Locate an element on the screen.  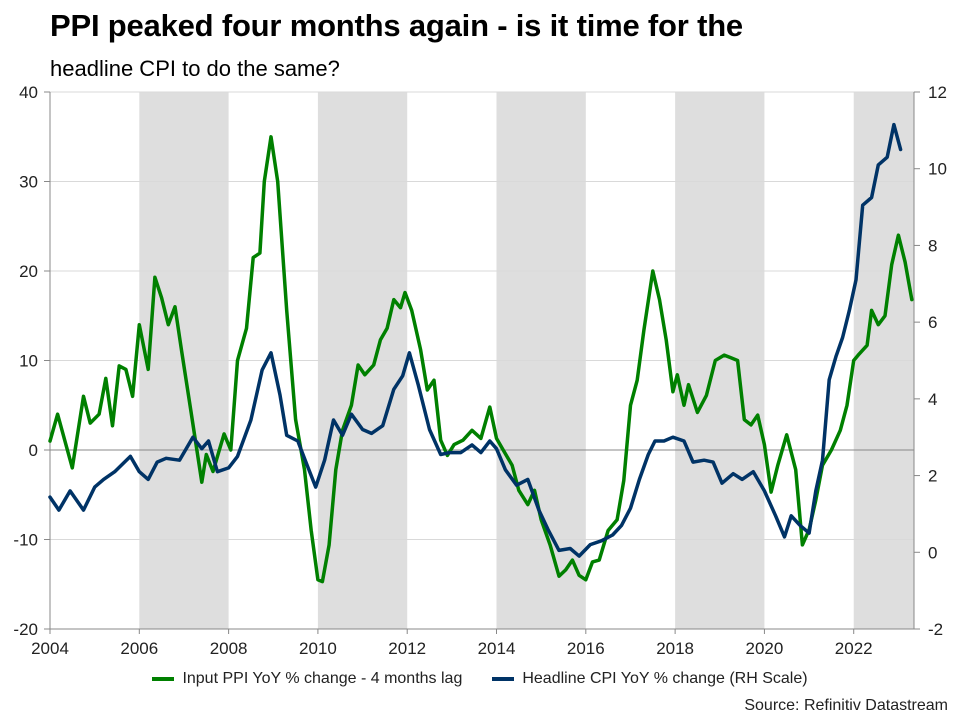
legend-label-ppi: Input PPI YoY % change - 4 months lag is located at coordinates (322, 678).